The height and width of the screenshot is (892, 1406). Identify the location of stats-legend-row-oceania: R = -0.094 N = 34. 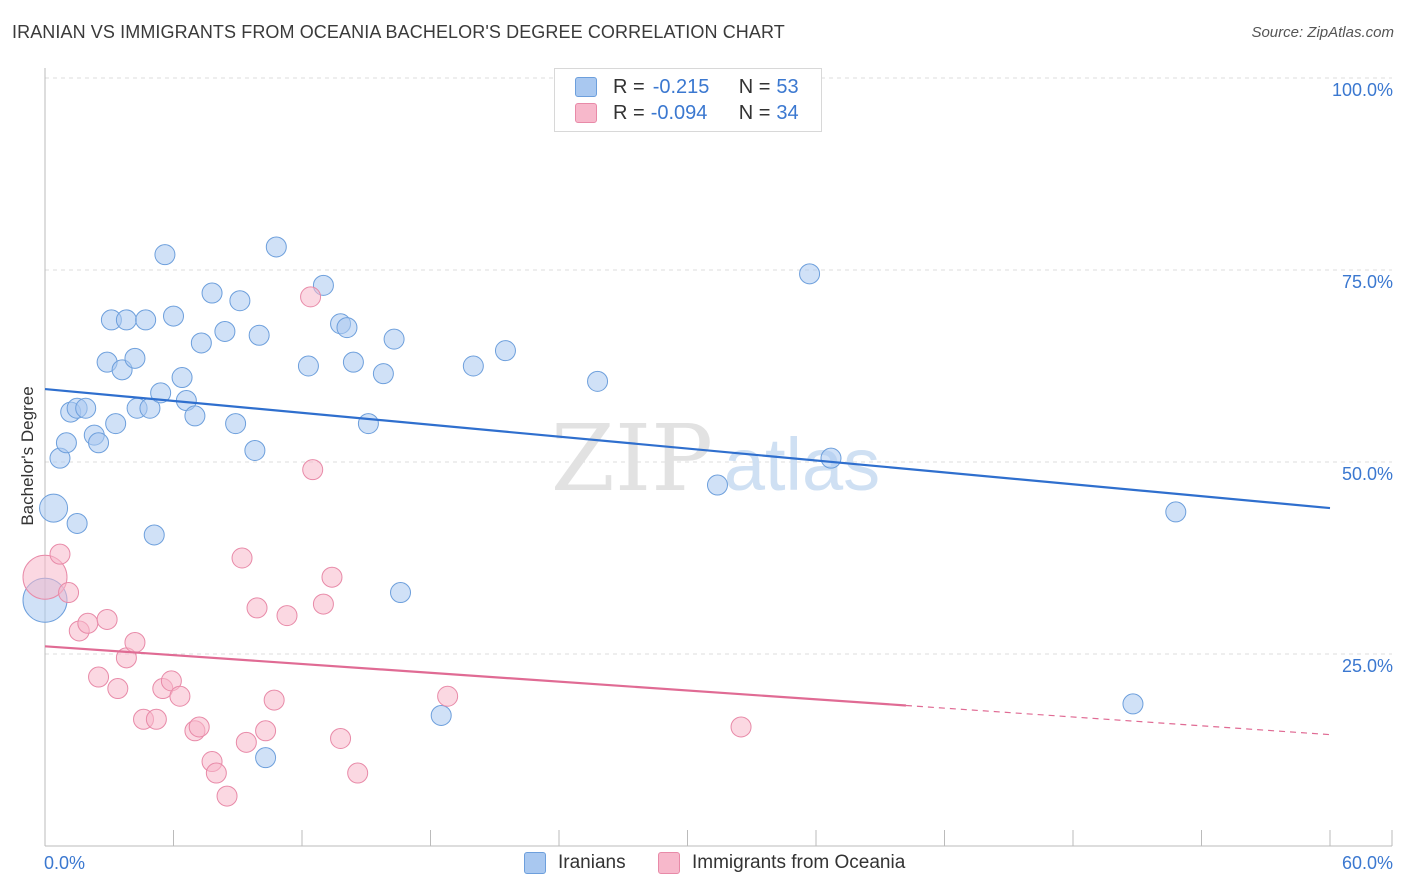
(687, 113).